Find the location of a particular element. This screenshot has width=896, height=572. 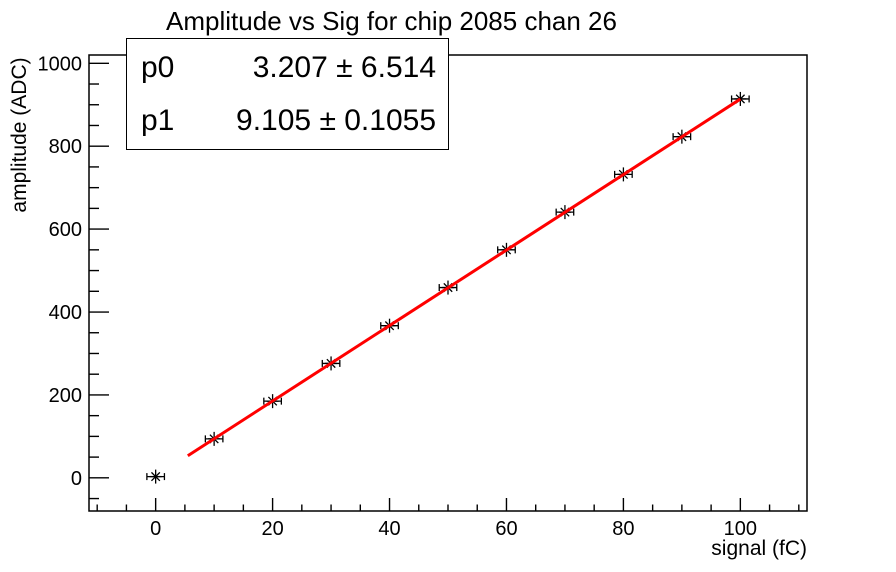

stats-row-p1: p1 9.105 ± 0.1055 is located at coordinates (288, 121).